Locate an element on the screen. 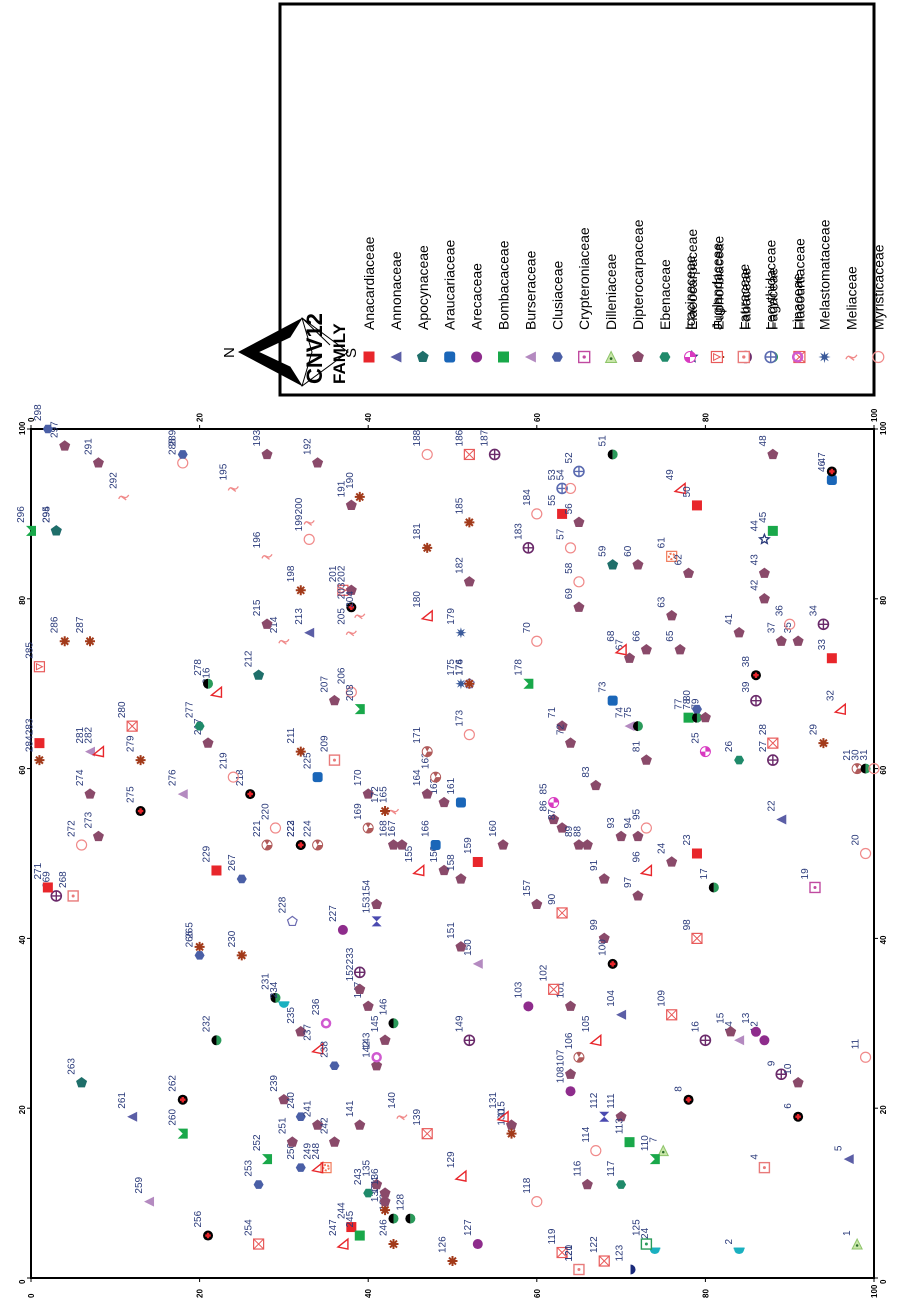 The image size is (899, 1301). compass-south-label: S is located at coordinates (351, 353).